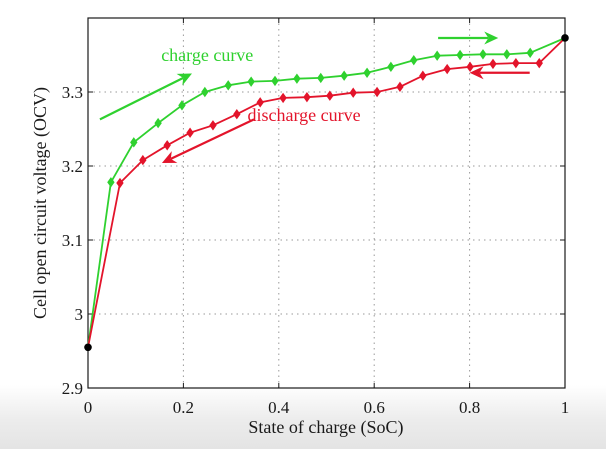  I want to click on x-tick-label: 0.8, so click(469, 407).